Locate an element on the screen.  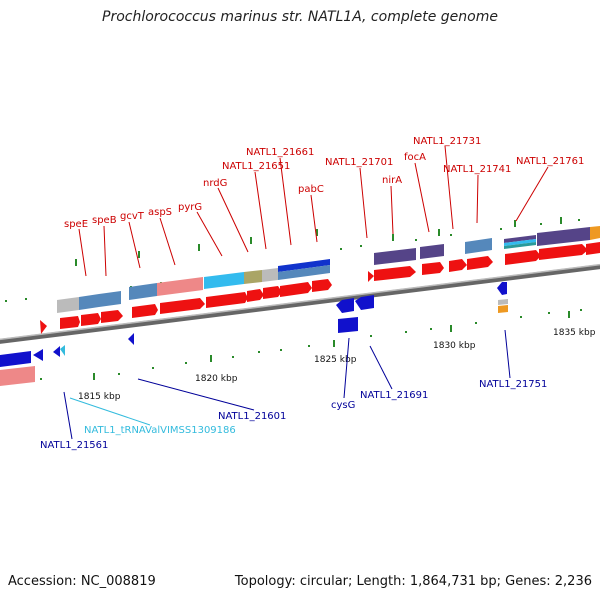
genome-backbone is located at coordinates (300, 303).